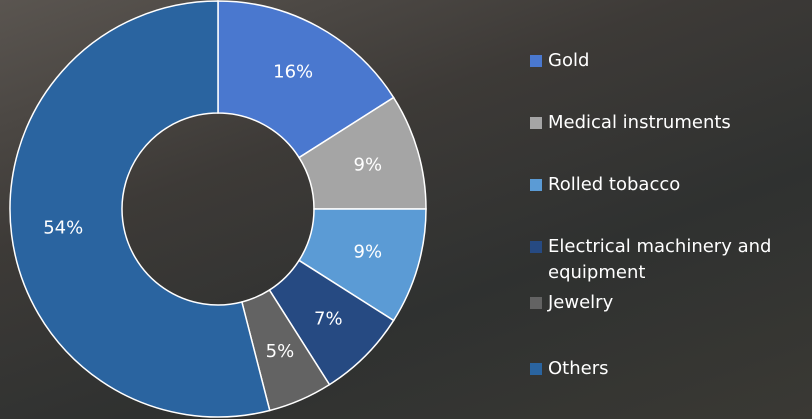  What do you see at coordinates (293, 71) in the screenshot?
I see `data-label: 16%` at bounding box center [293, 71].